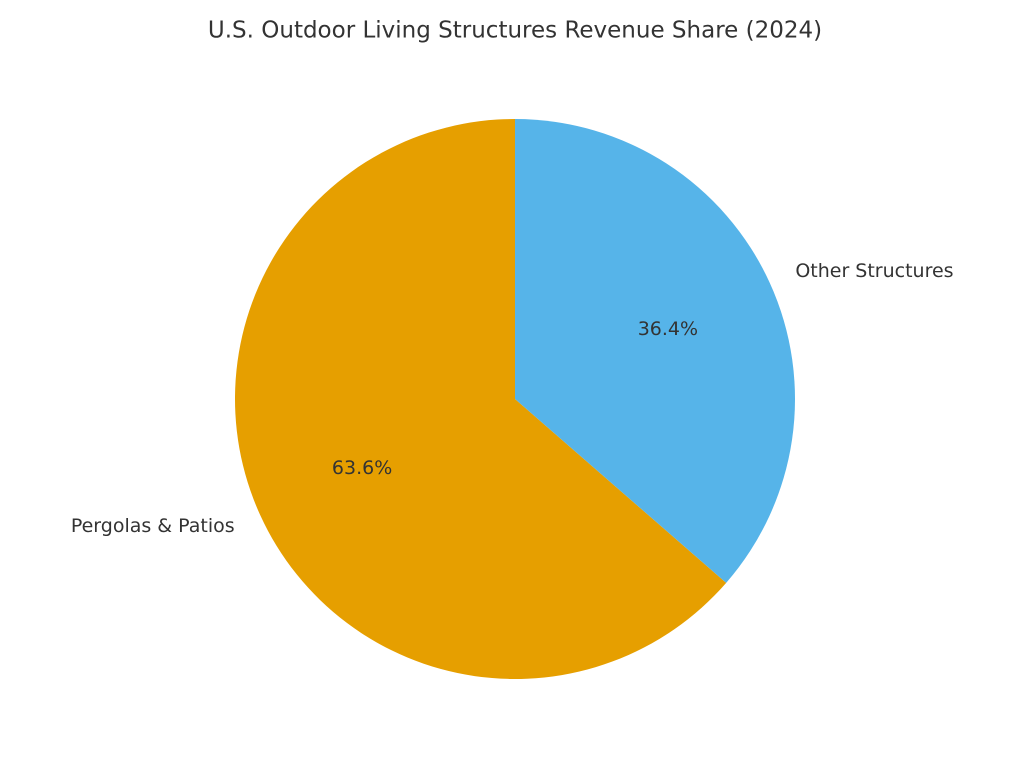  Describe the element at coordinates (153, 526) in the screenshot. I see `category-label: Pergolas & Patios` at that location.